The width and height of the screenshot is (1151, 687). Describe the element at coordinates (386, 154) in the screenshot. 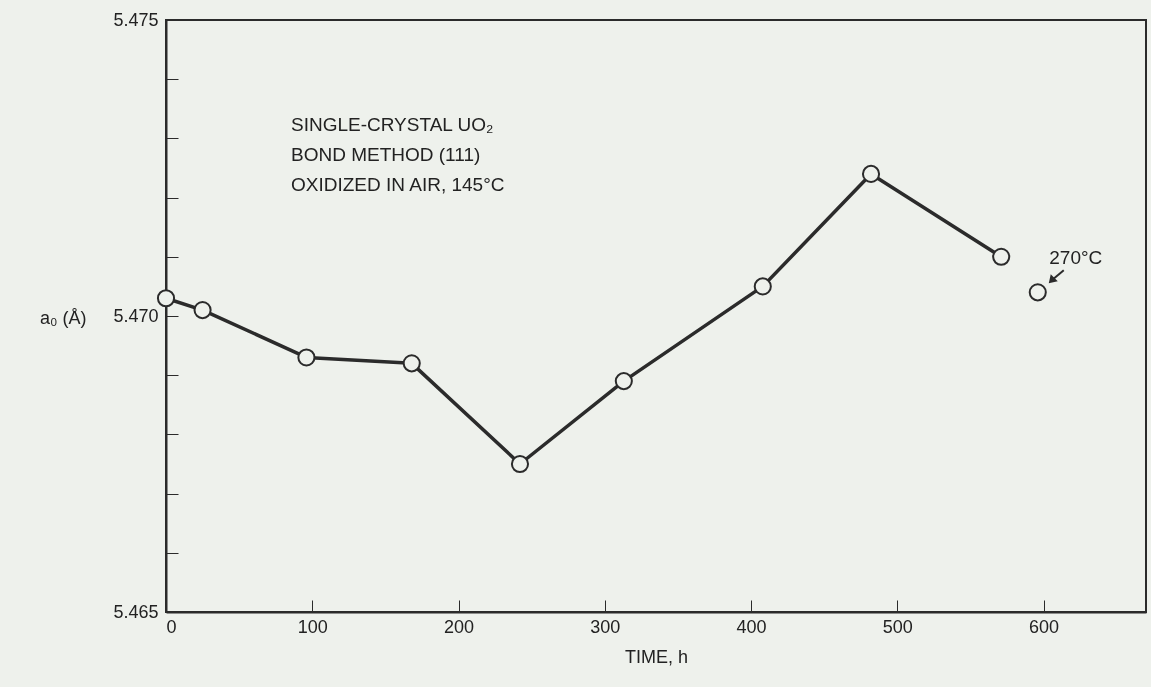

I see `annotation: BOND METHOD (111)` at that location.